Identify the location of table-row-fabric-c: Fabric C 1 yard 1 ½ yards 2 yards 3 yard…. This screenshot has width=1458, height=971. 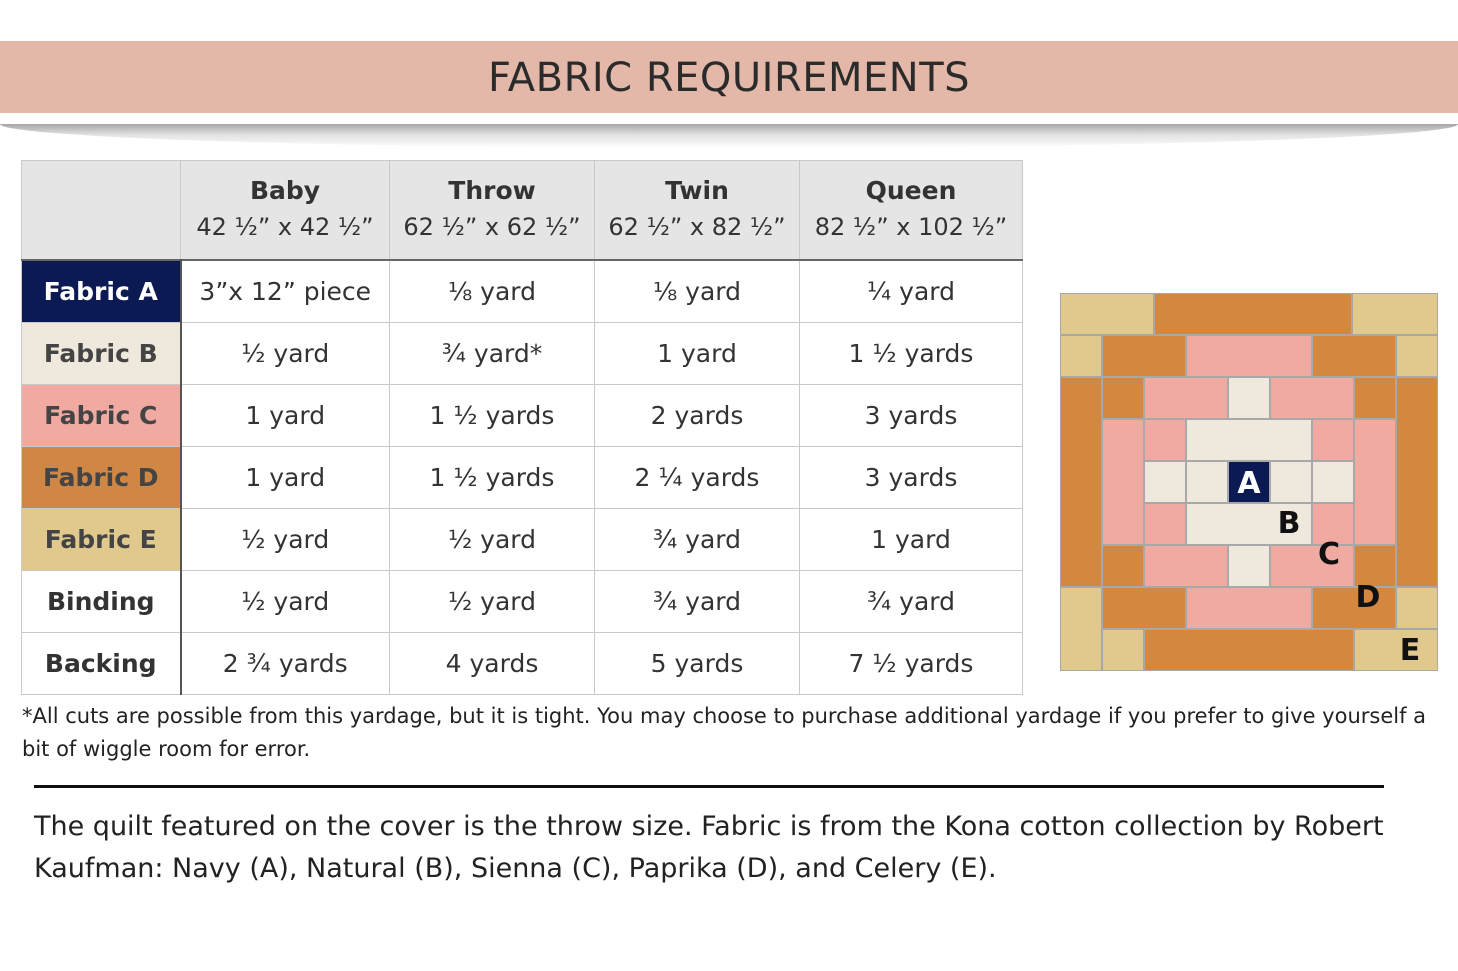
(522, 415).